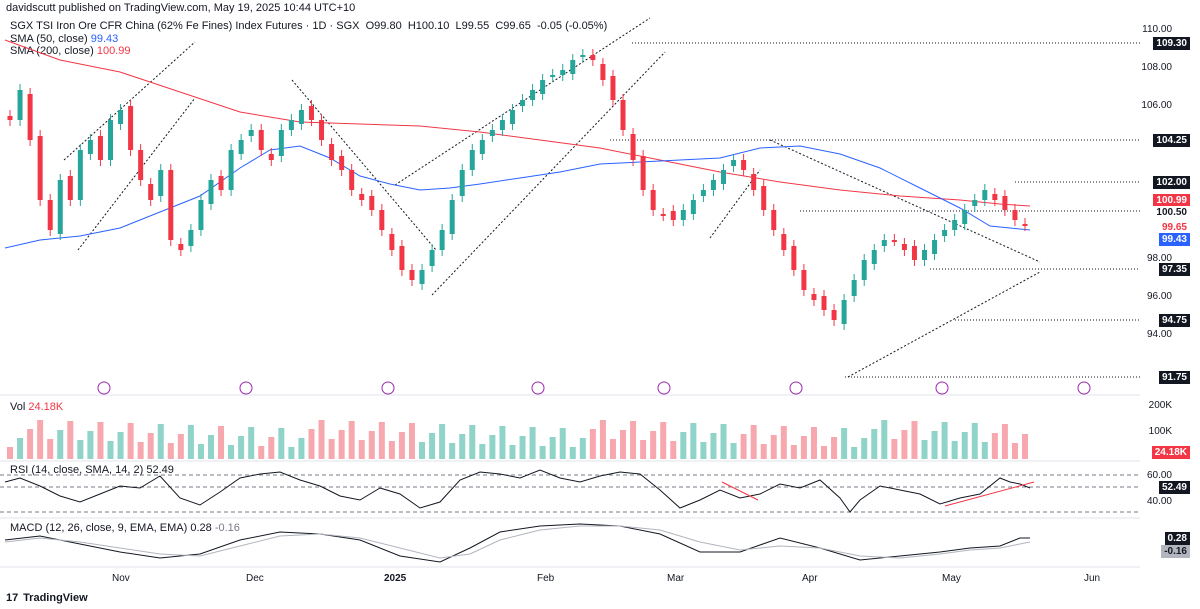 The image size is (1200, 609). Describe the element at coordinates (517, 26) in the screenshot. I see `close-value: 99.65` at that location.